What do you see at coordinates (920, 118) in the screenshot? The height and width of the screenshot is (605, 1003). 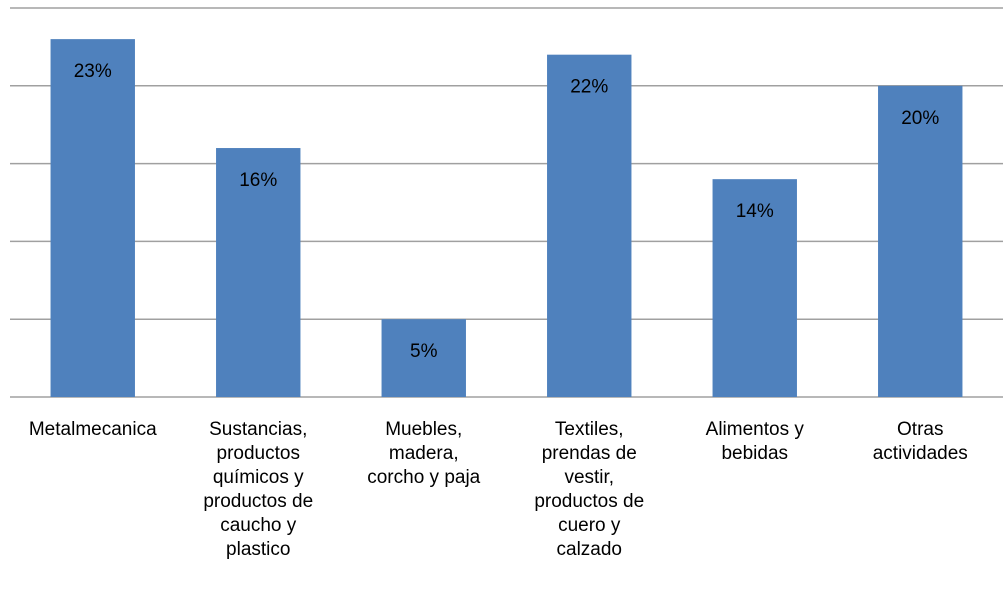 I see `value-label: 20%` at bounding box center [920, 118].